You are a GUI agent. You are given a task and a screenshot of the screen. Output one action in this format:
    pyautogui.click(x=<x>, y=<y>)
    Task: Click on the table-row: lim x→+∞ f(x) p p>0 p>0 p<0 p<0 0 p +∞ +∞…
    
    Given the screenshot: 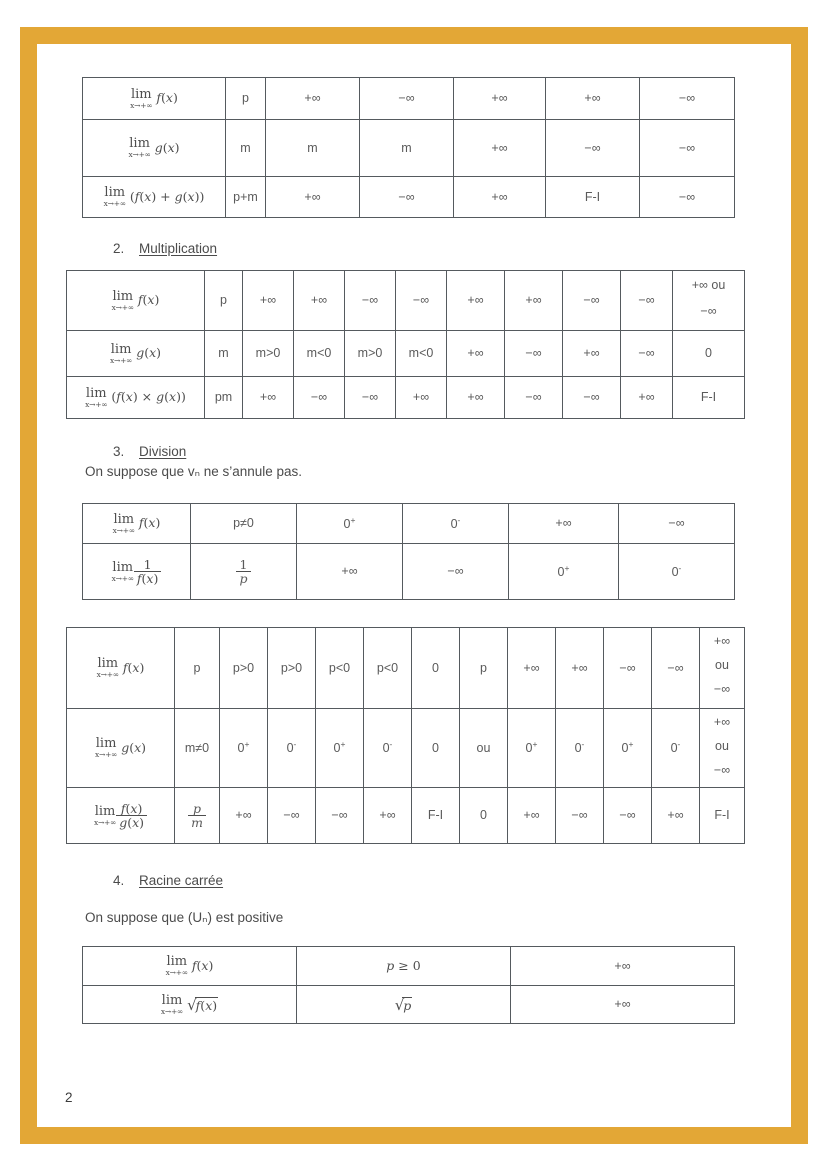 What is the action you would take?
    pyautogui.click(x=405, y=668)
    